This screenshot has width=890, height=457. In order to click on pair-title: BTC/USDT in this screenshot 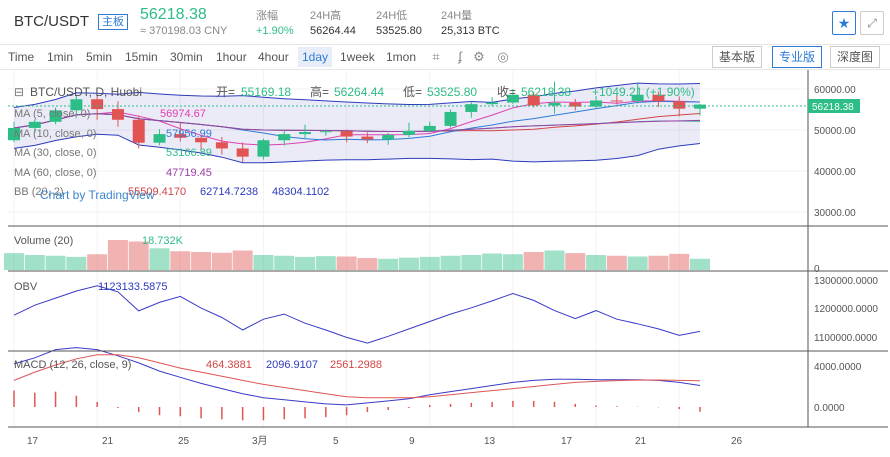, I will do `click(51, 21)`.